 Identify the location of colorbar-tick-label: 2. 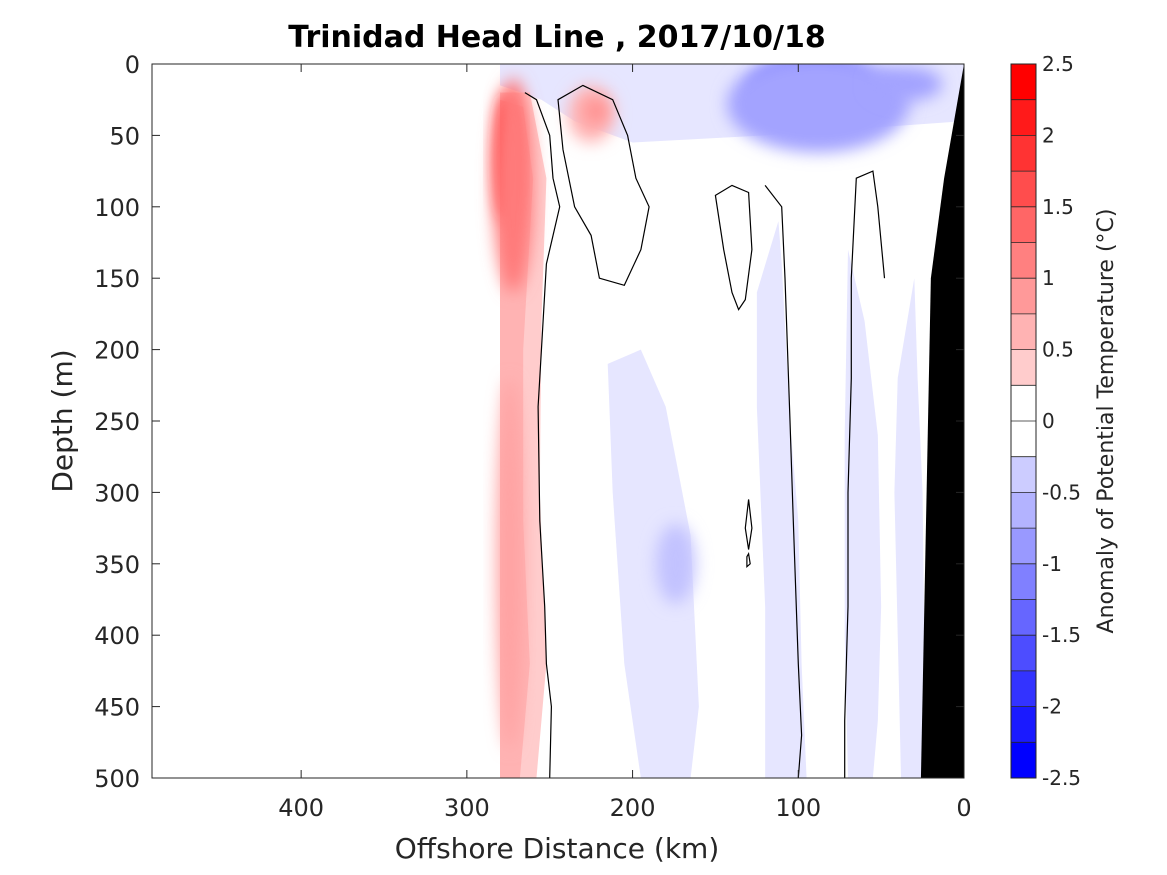
(1048, 135).